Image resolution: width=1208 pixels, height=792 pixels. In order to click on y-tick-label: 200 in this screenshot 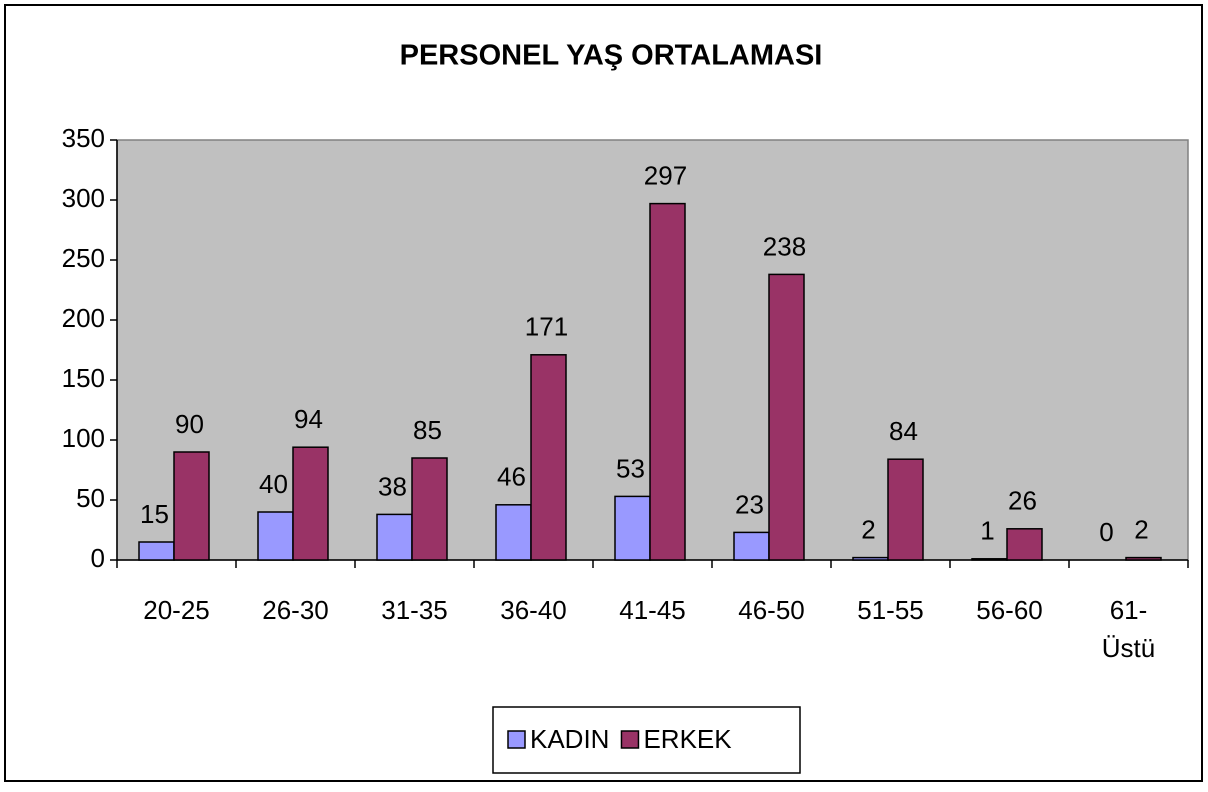, I will do `click(83, 318)`.